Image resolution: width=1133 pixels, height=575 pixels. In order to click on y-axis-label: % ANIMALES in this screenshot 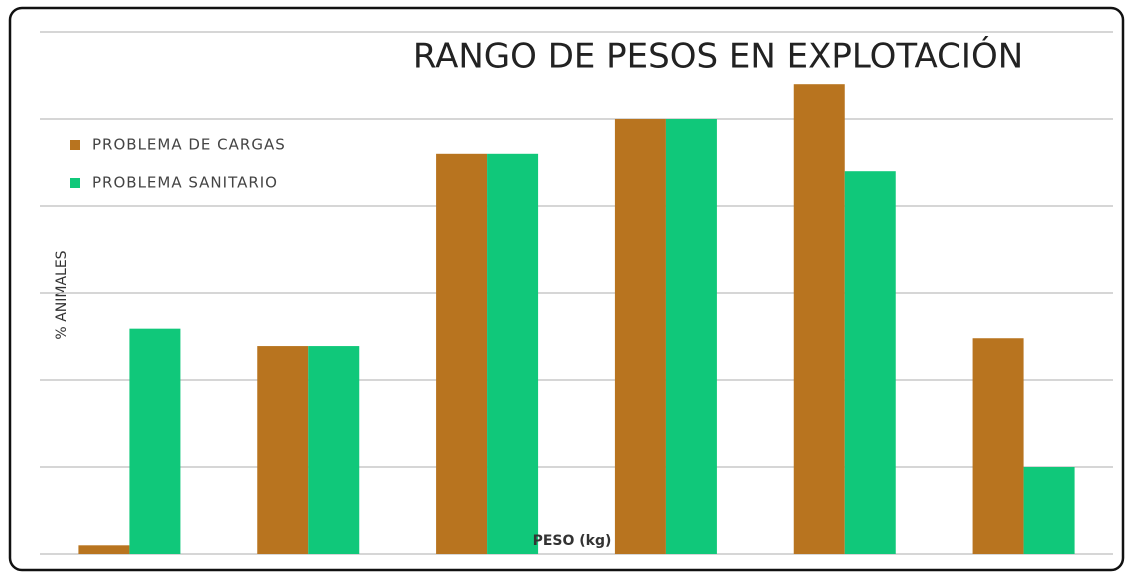, I will do `click(62, 294)`.